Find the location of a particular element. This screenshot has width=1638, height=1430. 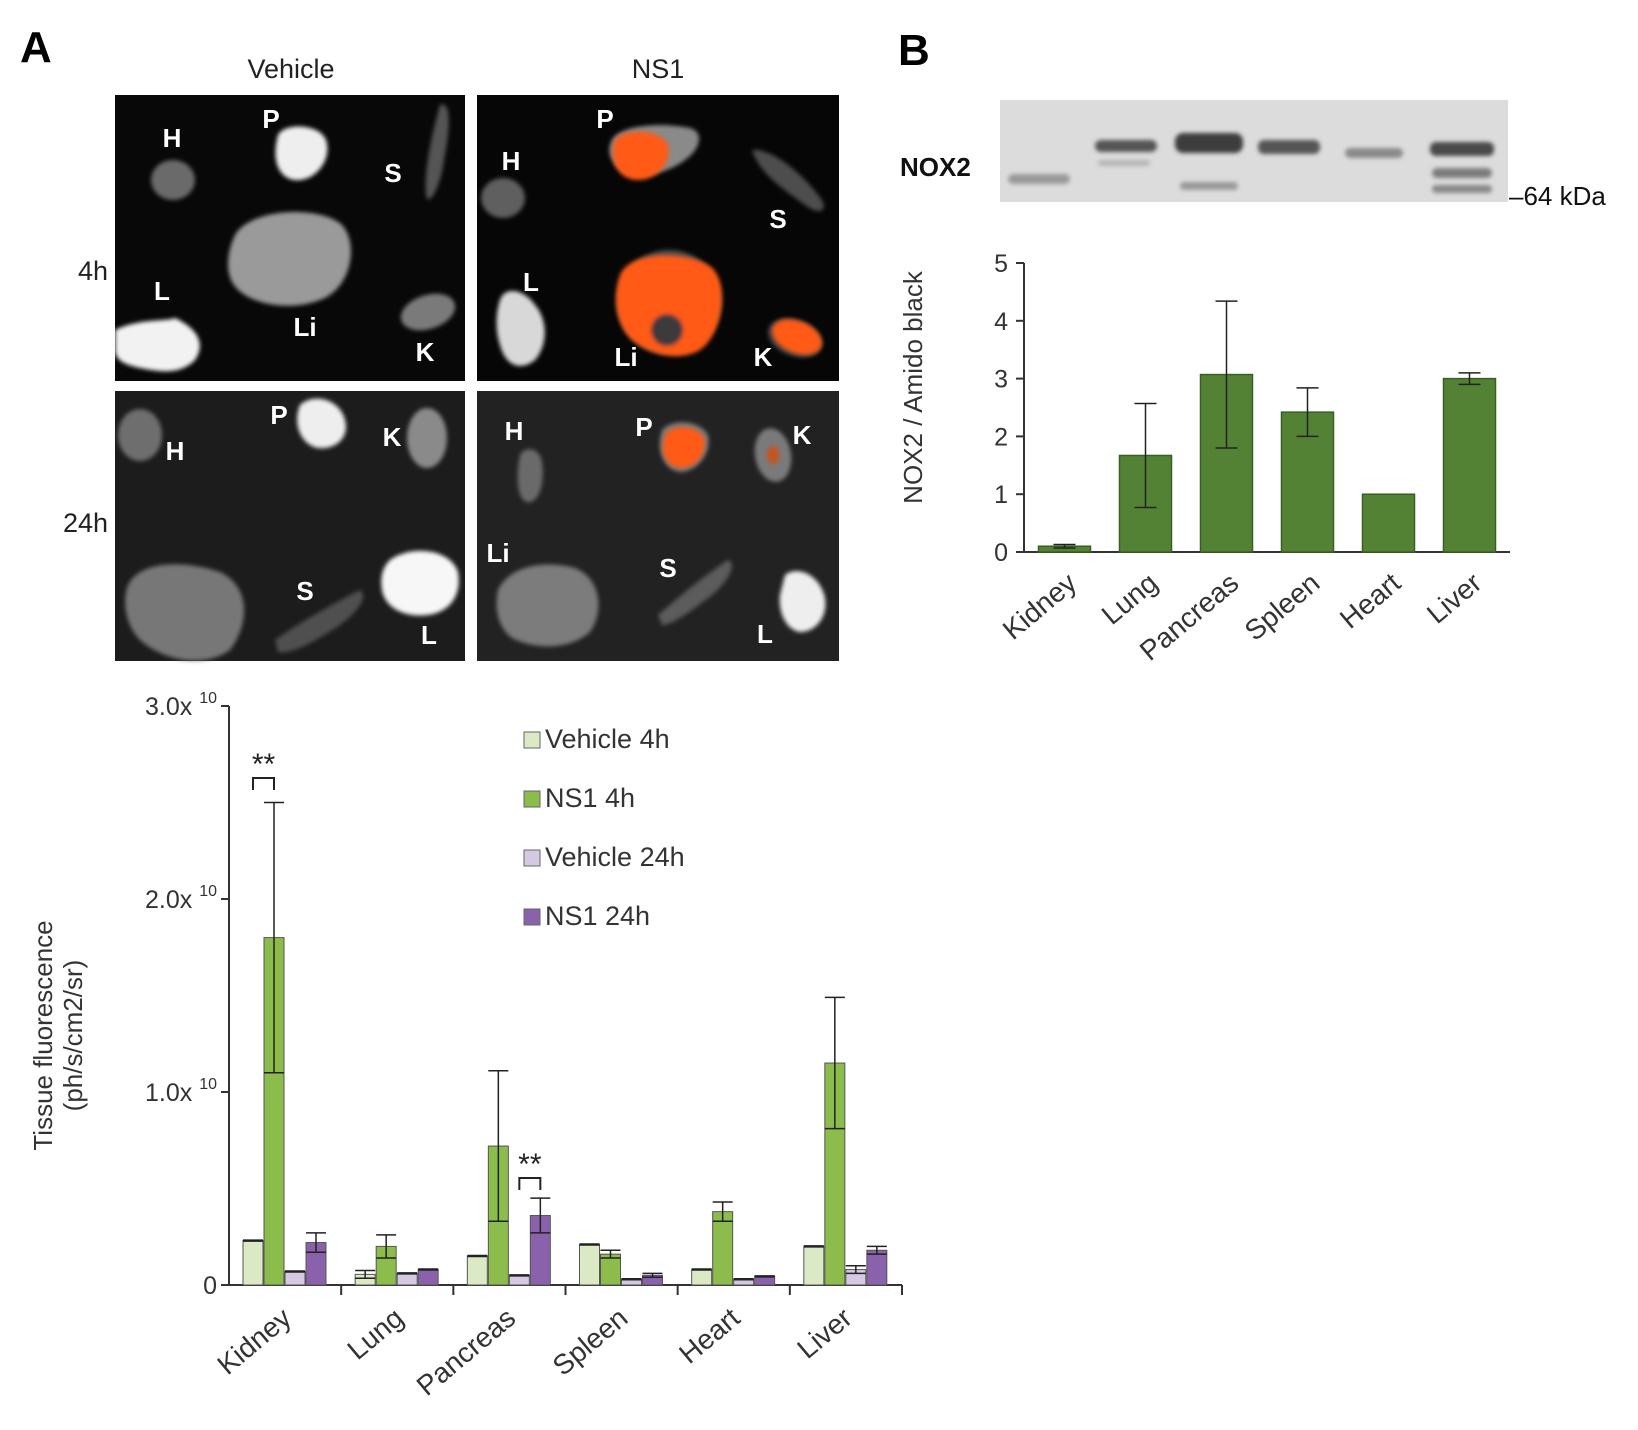

legend-label: Vehicle 4h is located at coordinates (607, 739).